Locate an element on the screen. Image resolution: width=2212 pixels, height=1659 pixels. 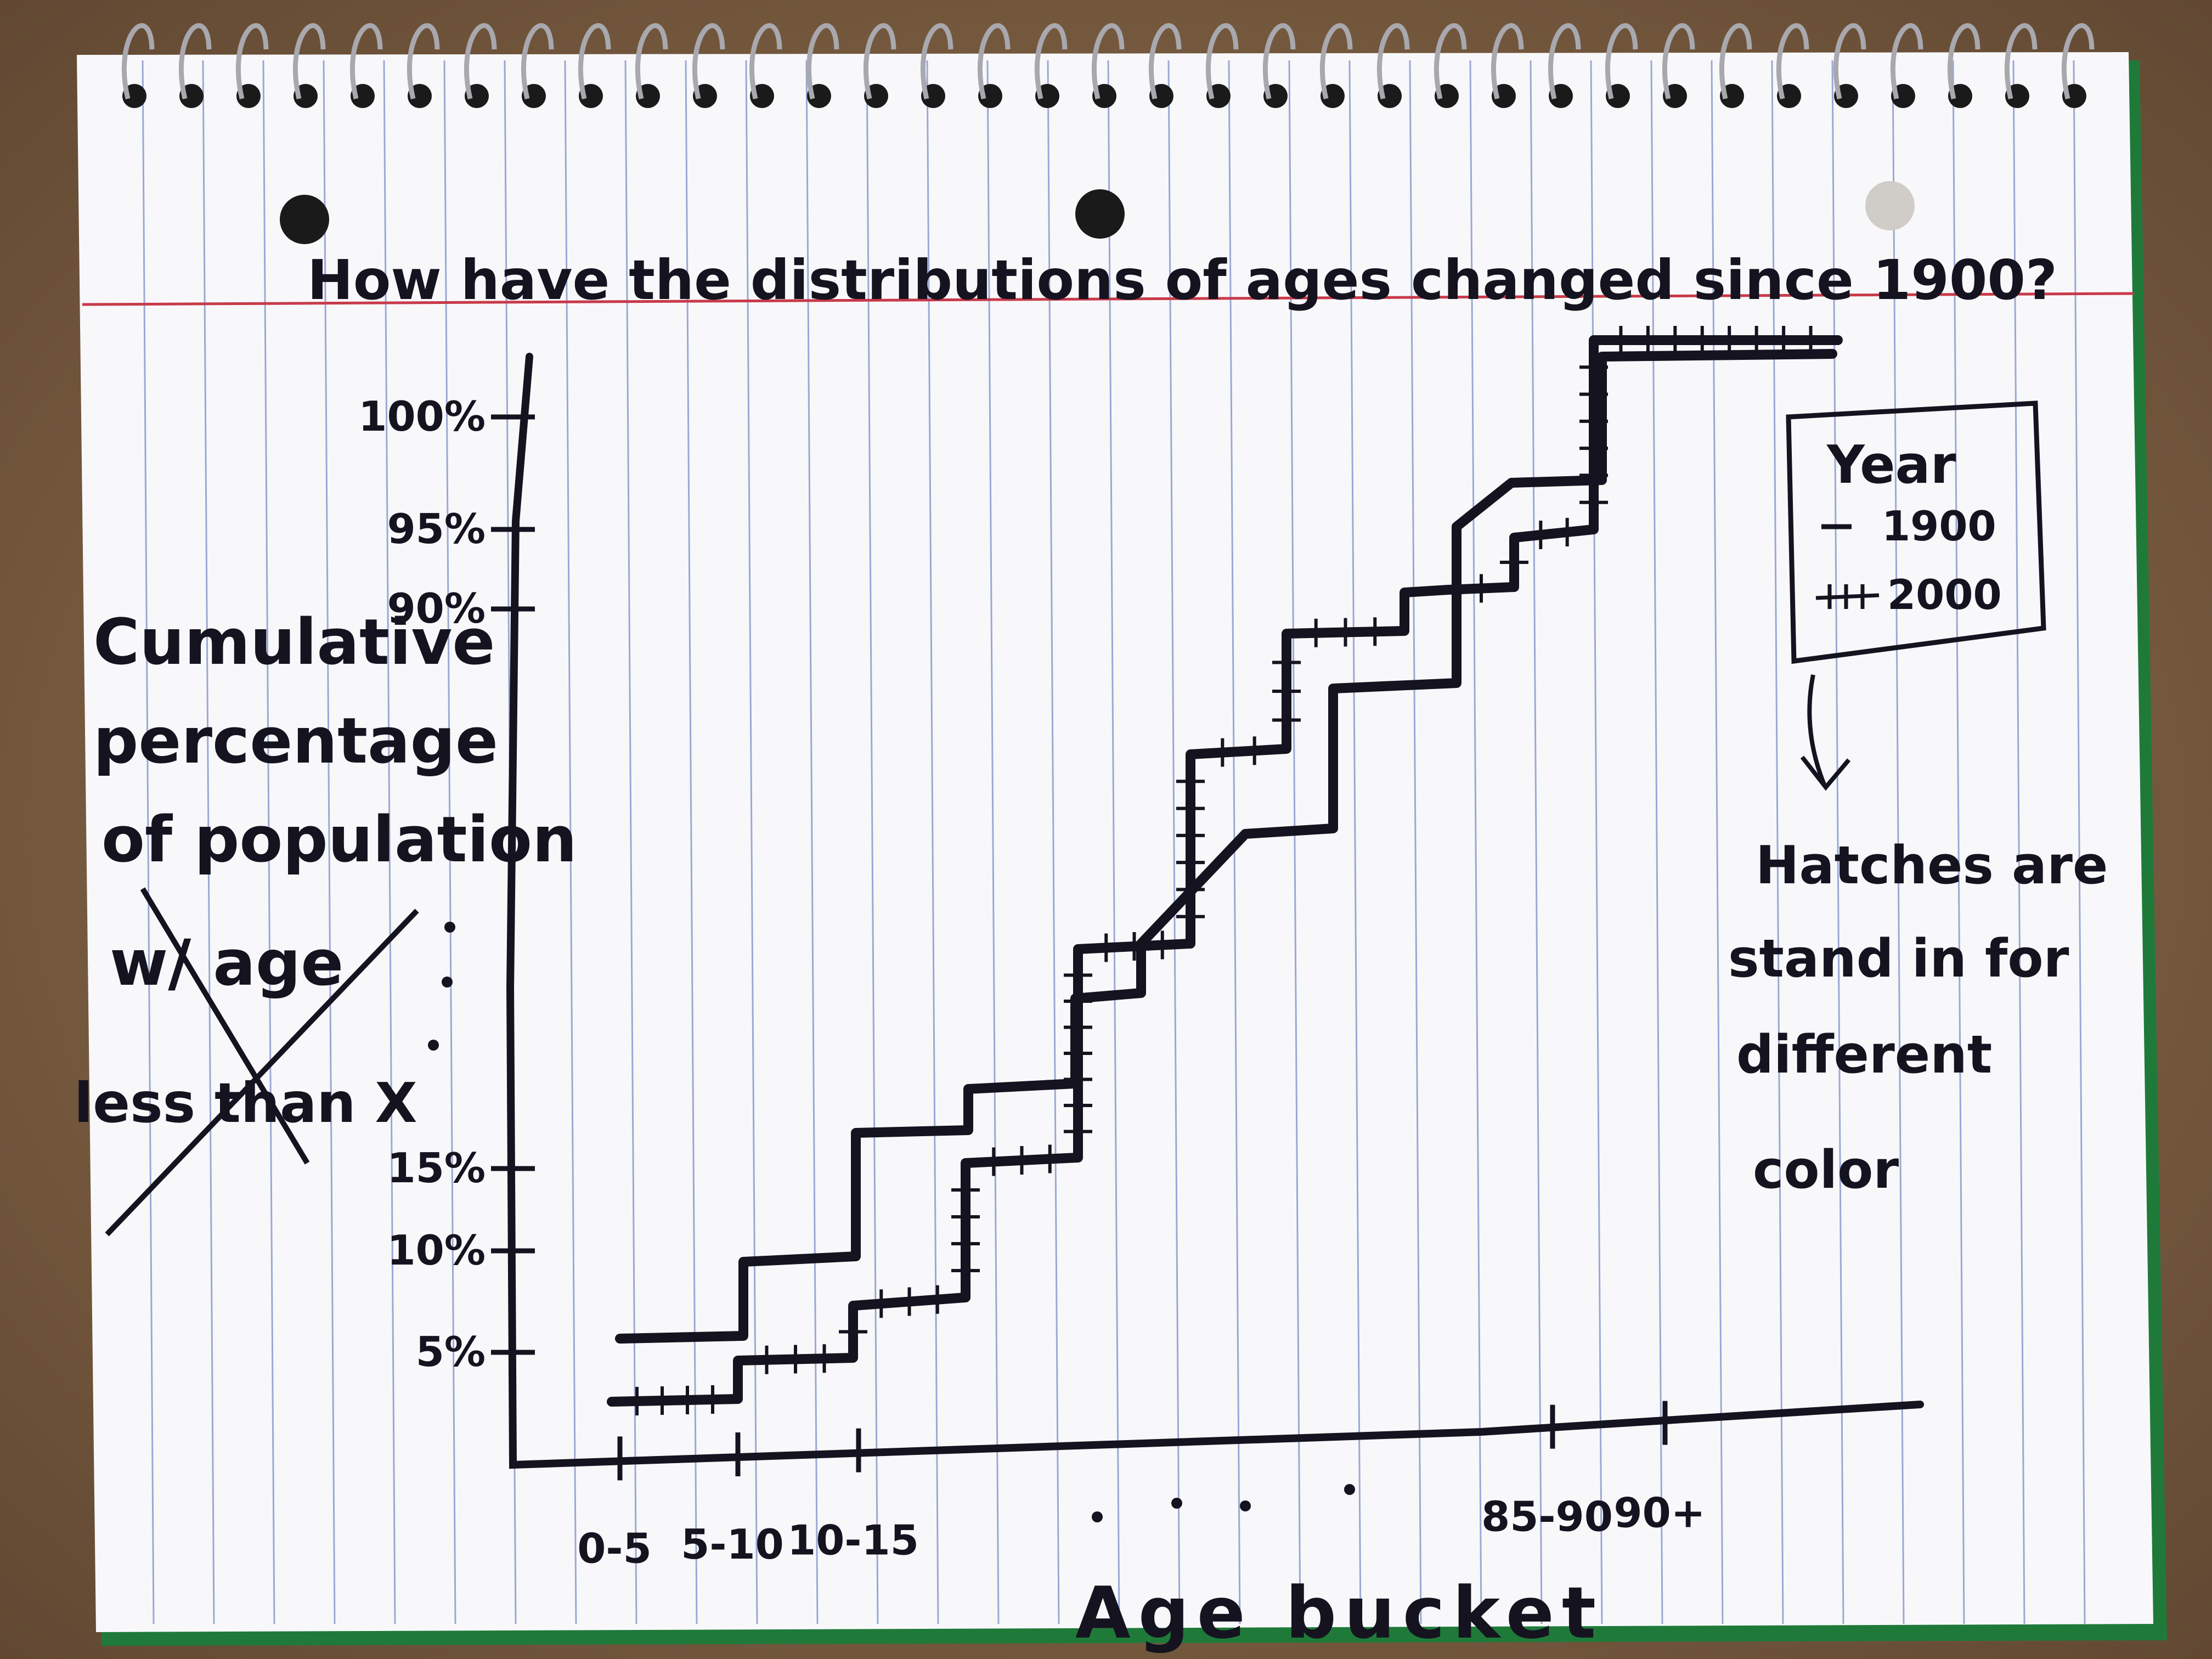
y-label-line-1: Cumulative is located at coordinates (294, 642).